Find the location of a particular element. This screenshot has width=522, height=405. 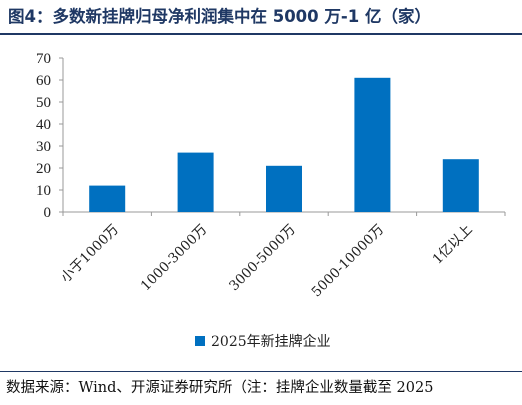

y-tick-label: 50 is located at coordinates (43, 103).